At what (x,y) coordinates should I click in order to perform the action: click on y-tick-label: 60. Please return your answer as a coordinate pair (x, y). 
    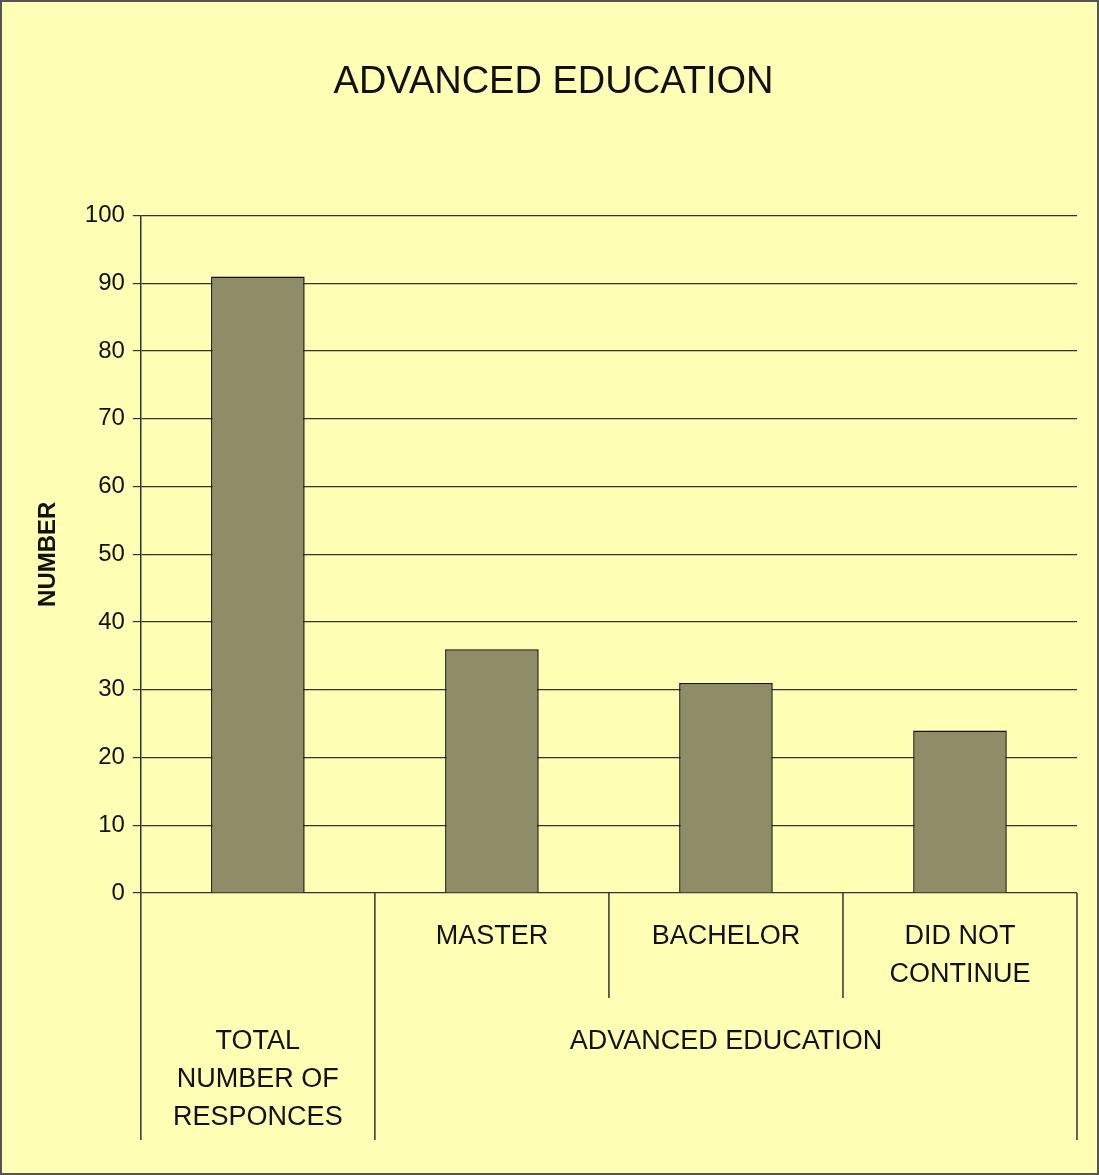
    Looking at the image, I should click on (111, 485).